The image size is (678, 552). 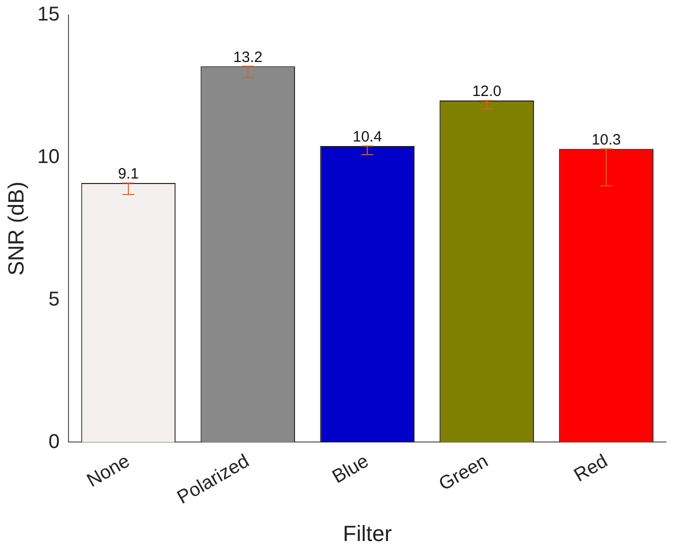 I want to click on y-tick-label: 5, so click(x=54, y=299).